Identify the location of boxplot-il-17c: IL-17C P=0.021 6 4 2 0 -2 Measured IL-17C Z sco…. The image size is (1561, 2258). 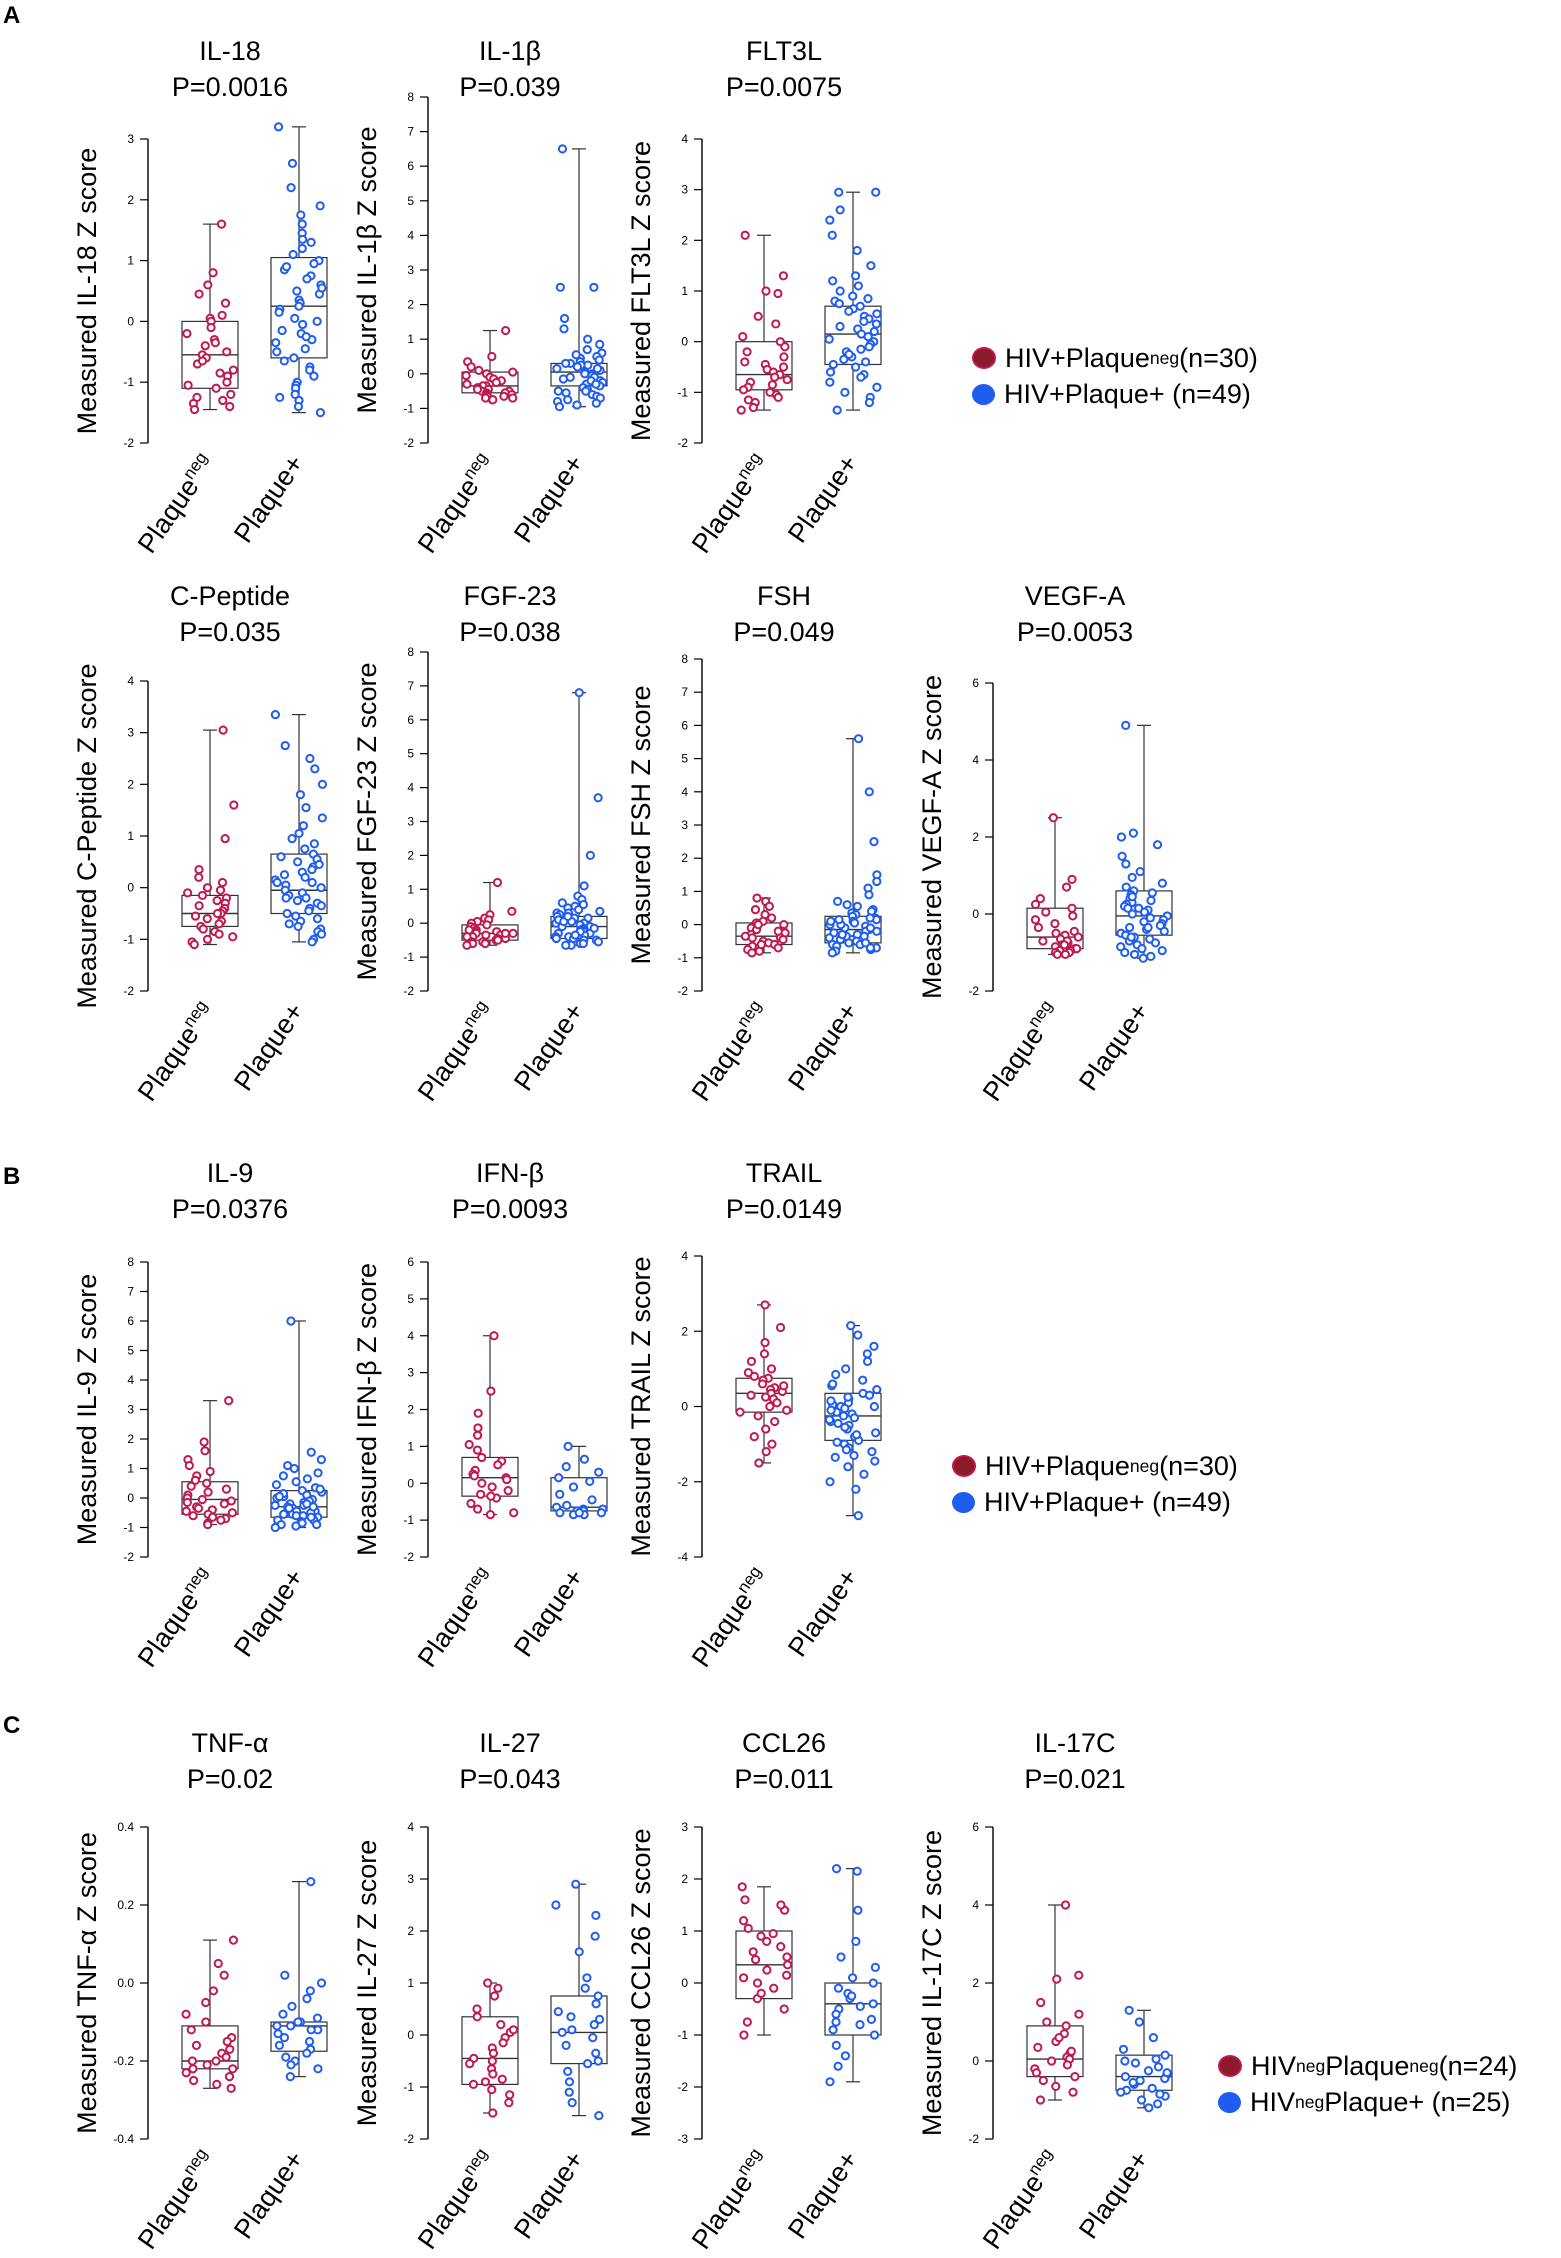
(1045, 1991).